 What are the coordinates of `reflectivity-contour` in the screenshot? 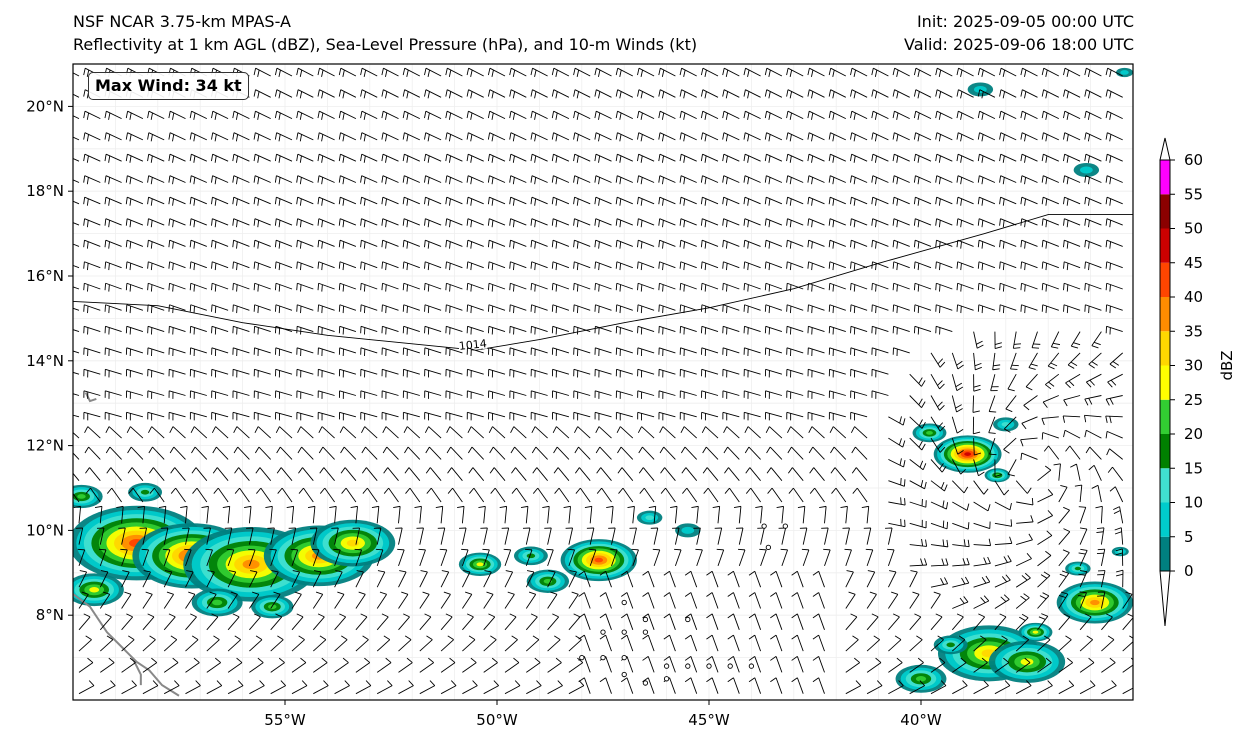 It's located at (1095, 602).